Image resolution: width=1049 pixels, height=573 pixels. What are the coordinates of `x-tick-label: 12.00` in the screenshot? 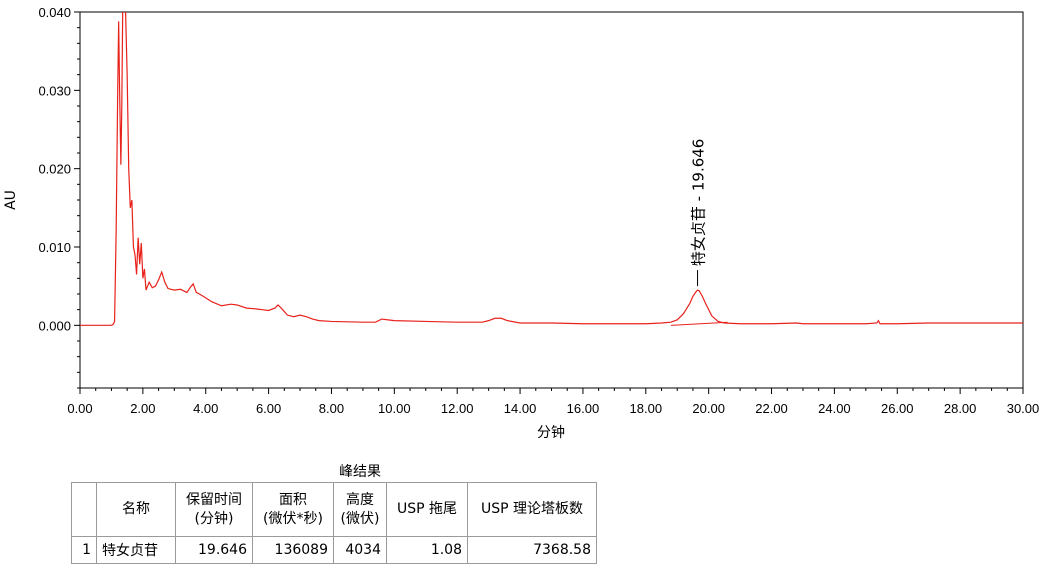 It's located at (457, 408).